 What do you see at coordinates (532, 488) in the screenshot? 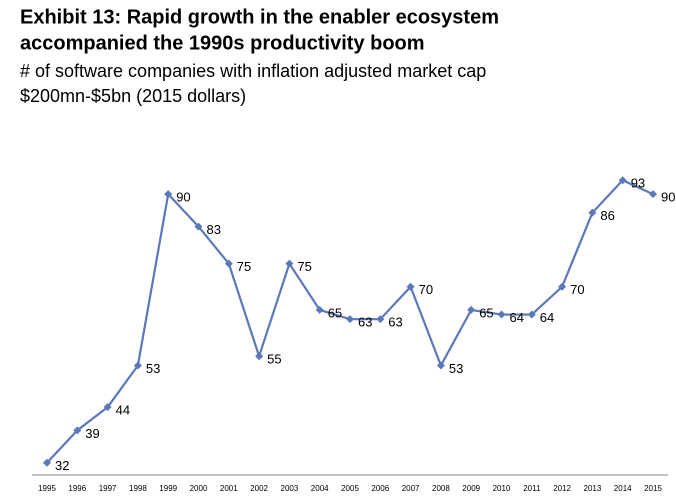
I see `x-tick-label: 2011` at bounding box center [532, 488].